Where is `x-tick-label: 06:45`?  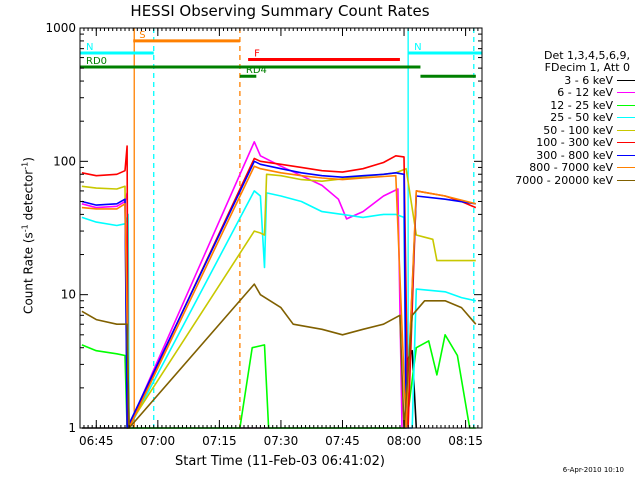
x-tick-label: 06:45 is located at coordinates (96, 441).